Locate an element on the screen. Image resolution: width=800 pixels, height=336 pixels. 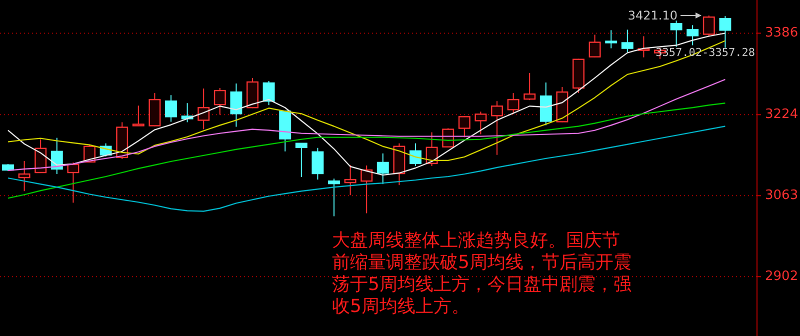
y-tick-label: 3386 is located at coordinates (781, 33).